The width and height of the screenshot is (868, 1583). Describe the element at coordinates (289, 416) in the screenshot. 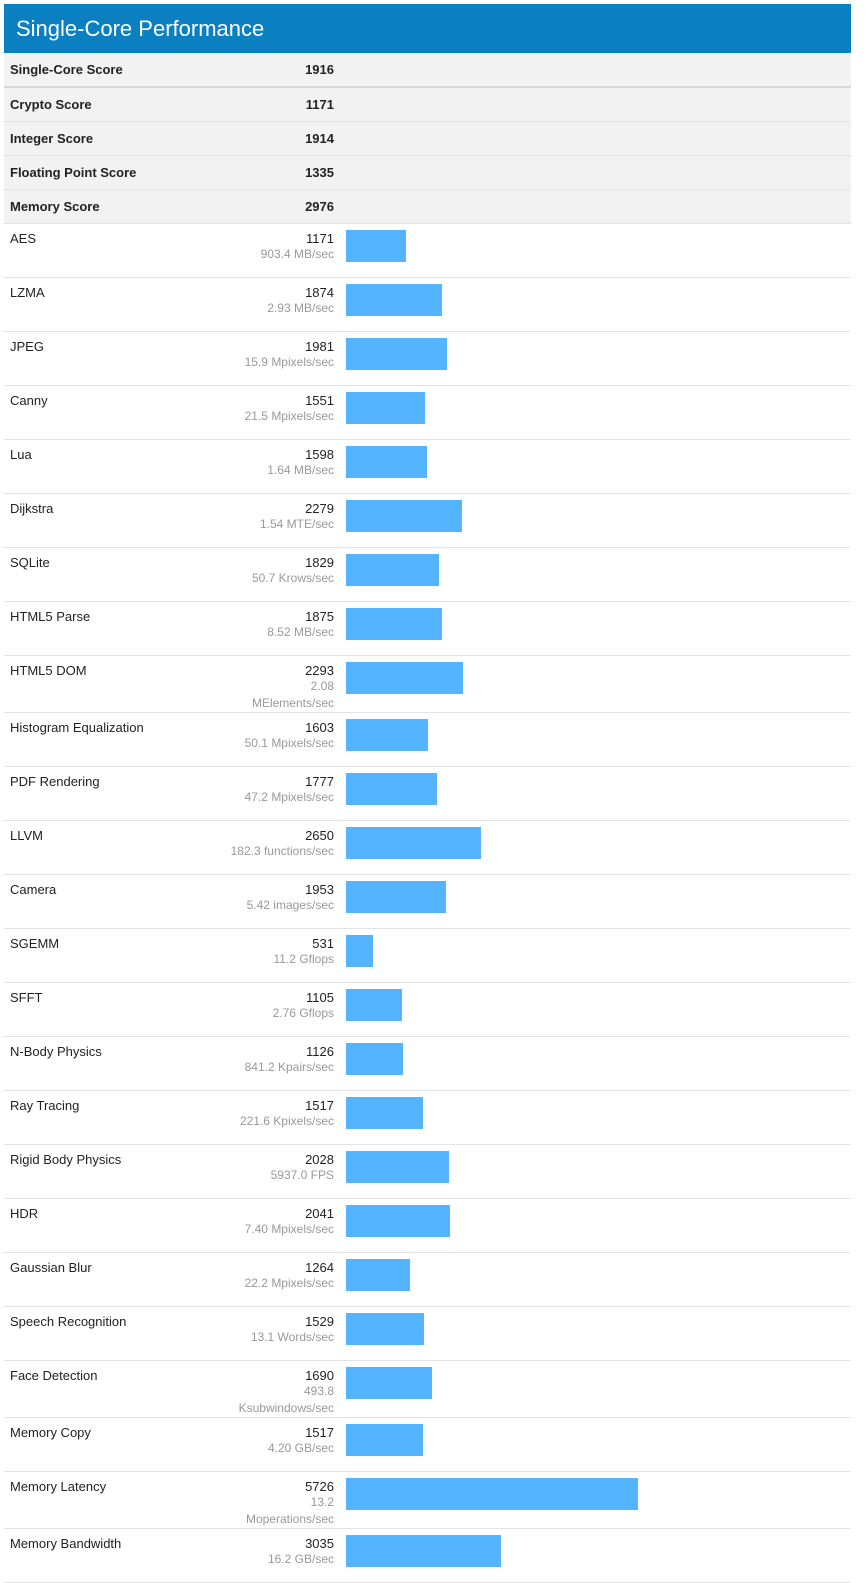

I see `benchmark-detail: 21.5 Mpixels/sec` at that location.